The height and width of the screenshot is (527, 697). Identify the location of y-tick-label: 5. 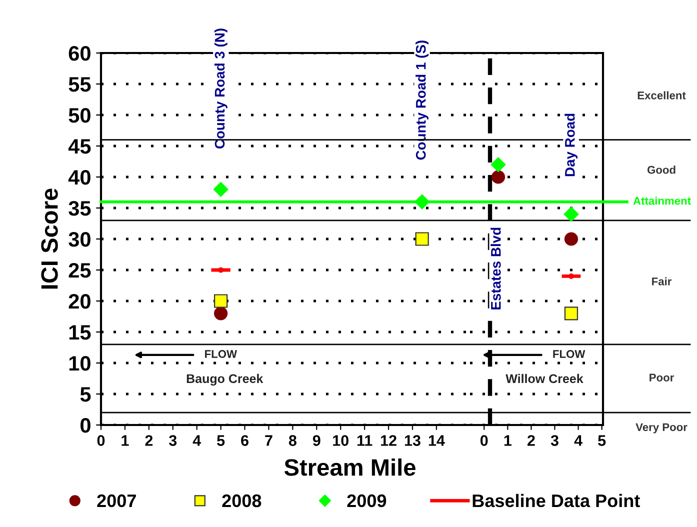
(85, 394).